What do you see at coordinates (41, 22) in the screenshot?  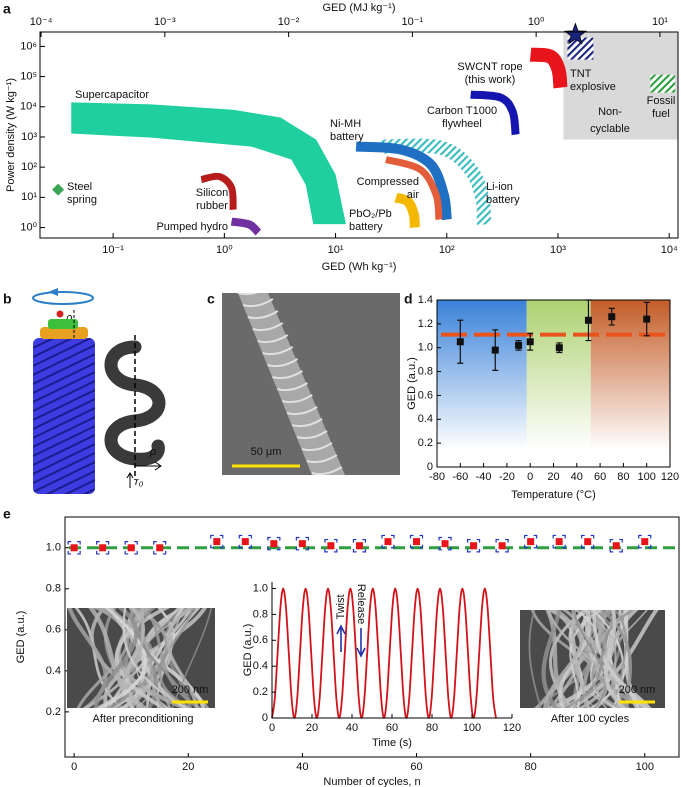 I see `x2-tick-label: 10⁻⁴` at bounding box center [41, 22].